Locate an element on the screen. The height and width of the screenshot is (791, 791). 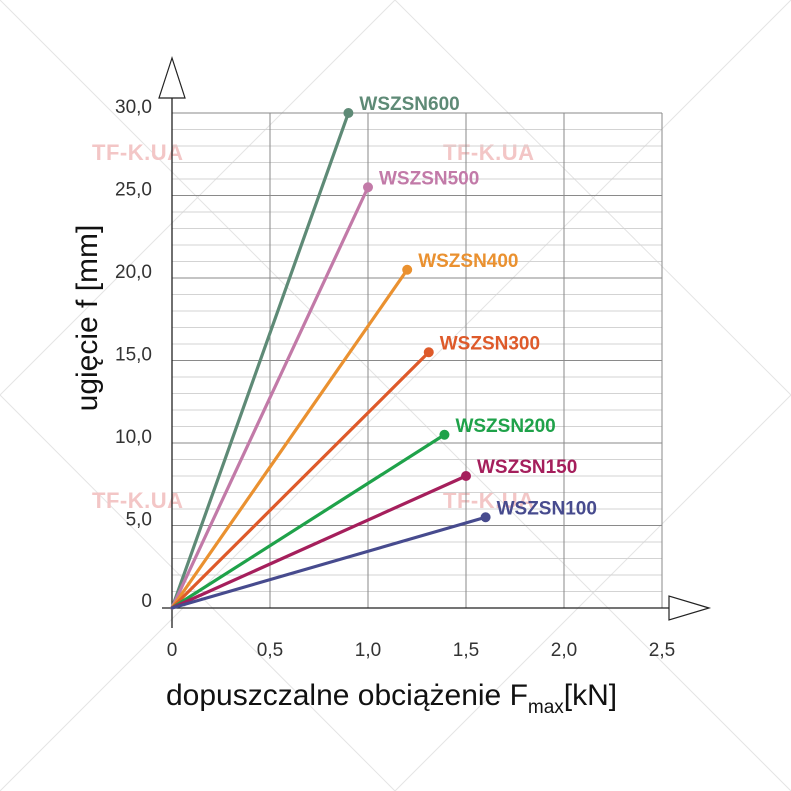
y-tick-label: 30,0 is located at coordinates (133, 107).